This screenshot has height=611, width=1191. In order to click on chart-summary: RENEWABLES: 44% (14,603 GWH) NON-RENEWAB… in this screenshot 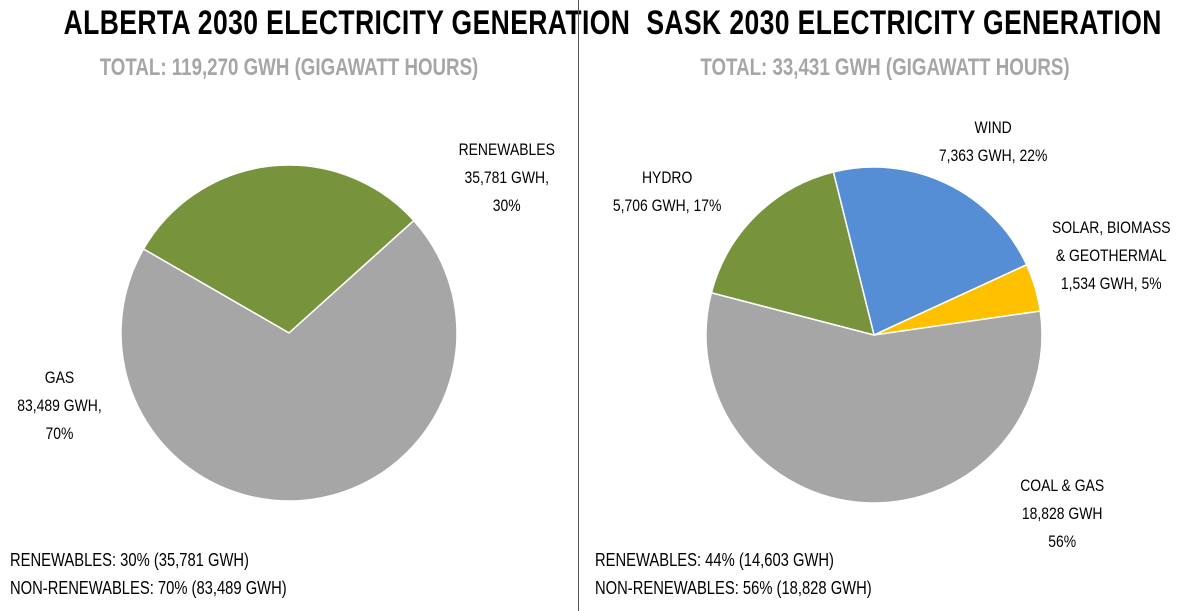, I will do `click(733, 574)`.